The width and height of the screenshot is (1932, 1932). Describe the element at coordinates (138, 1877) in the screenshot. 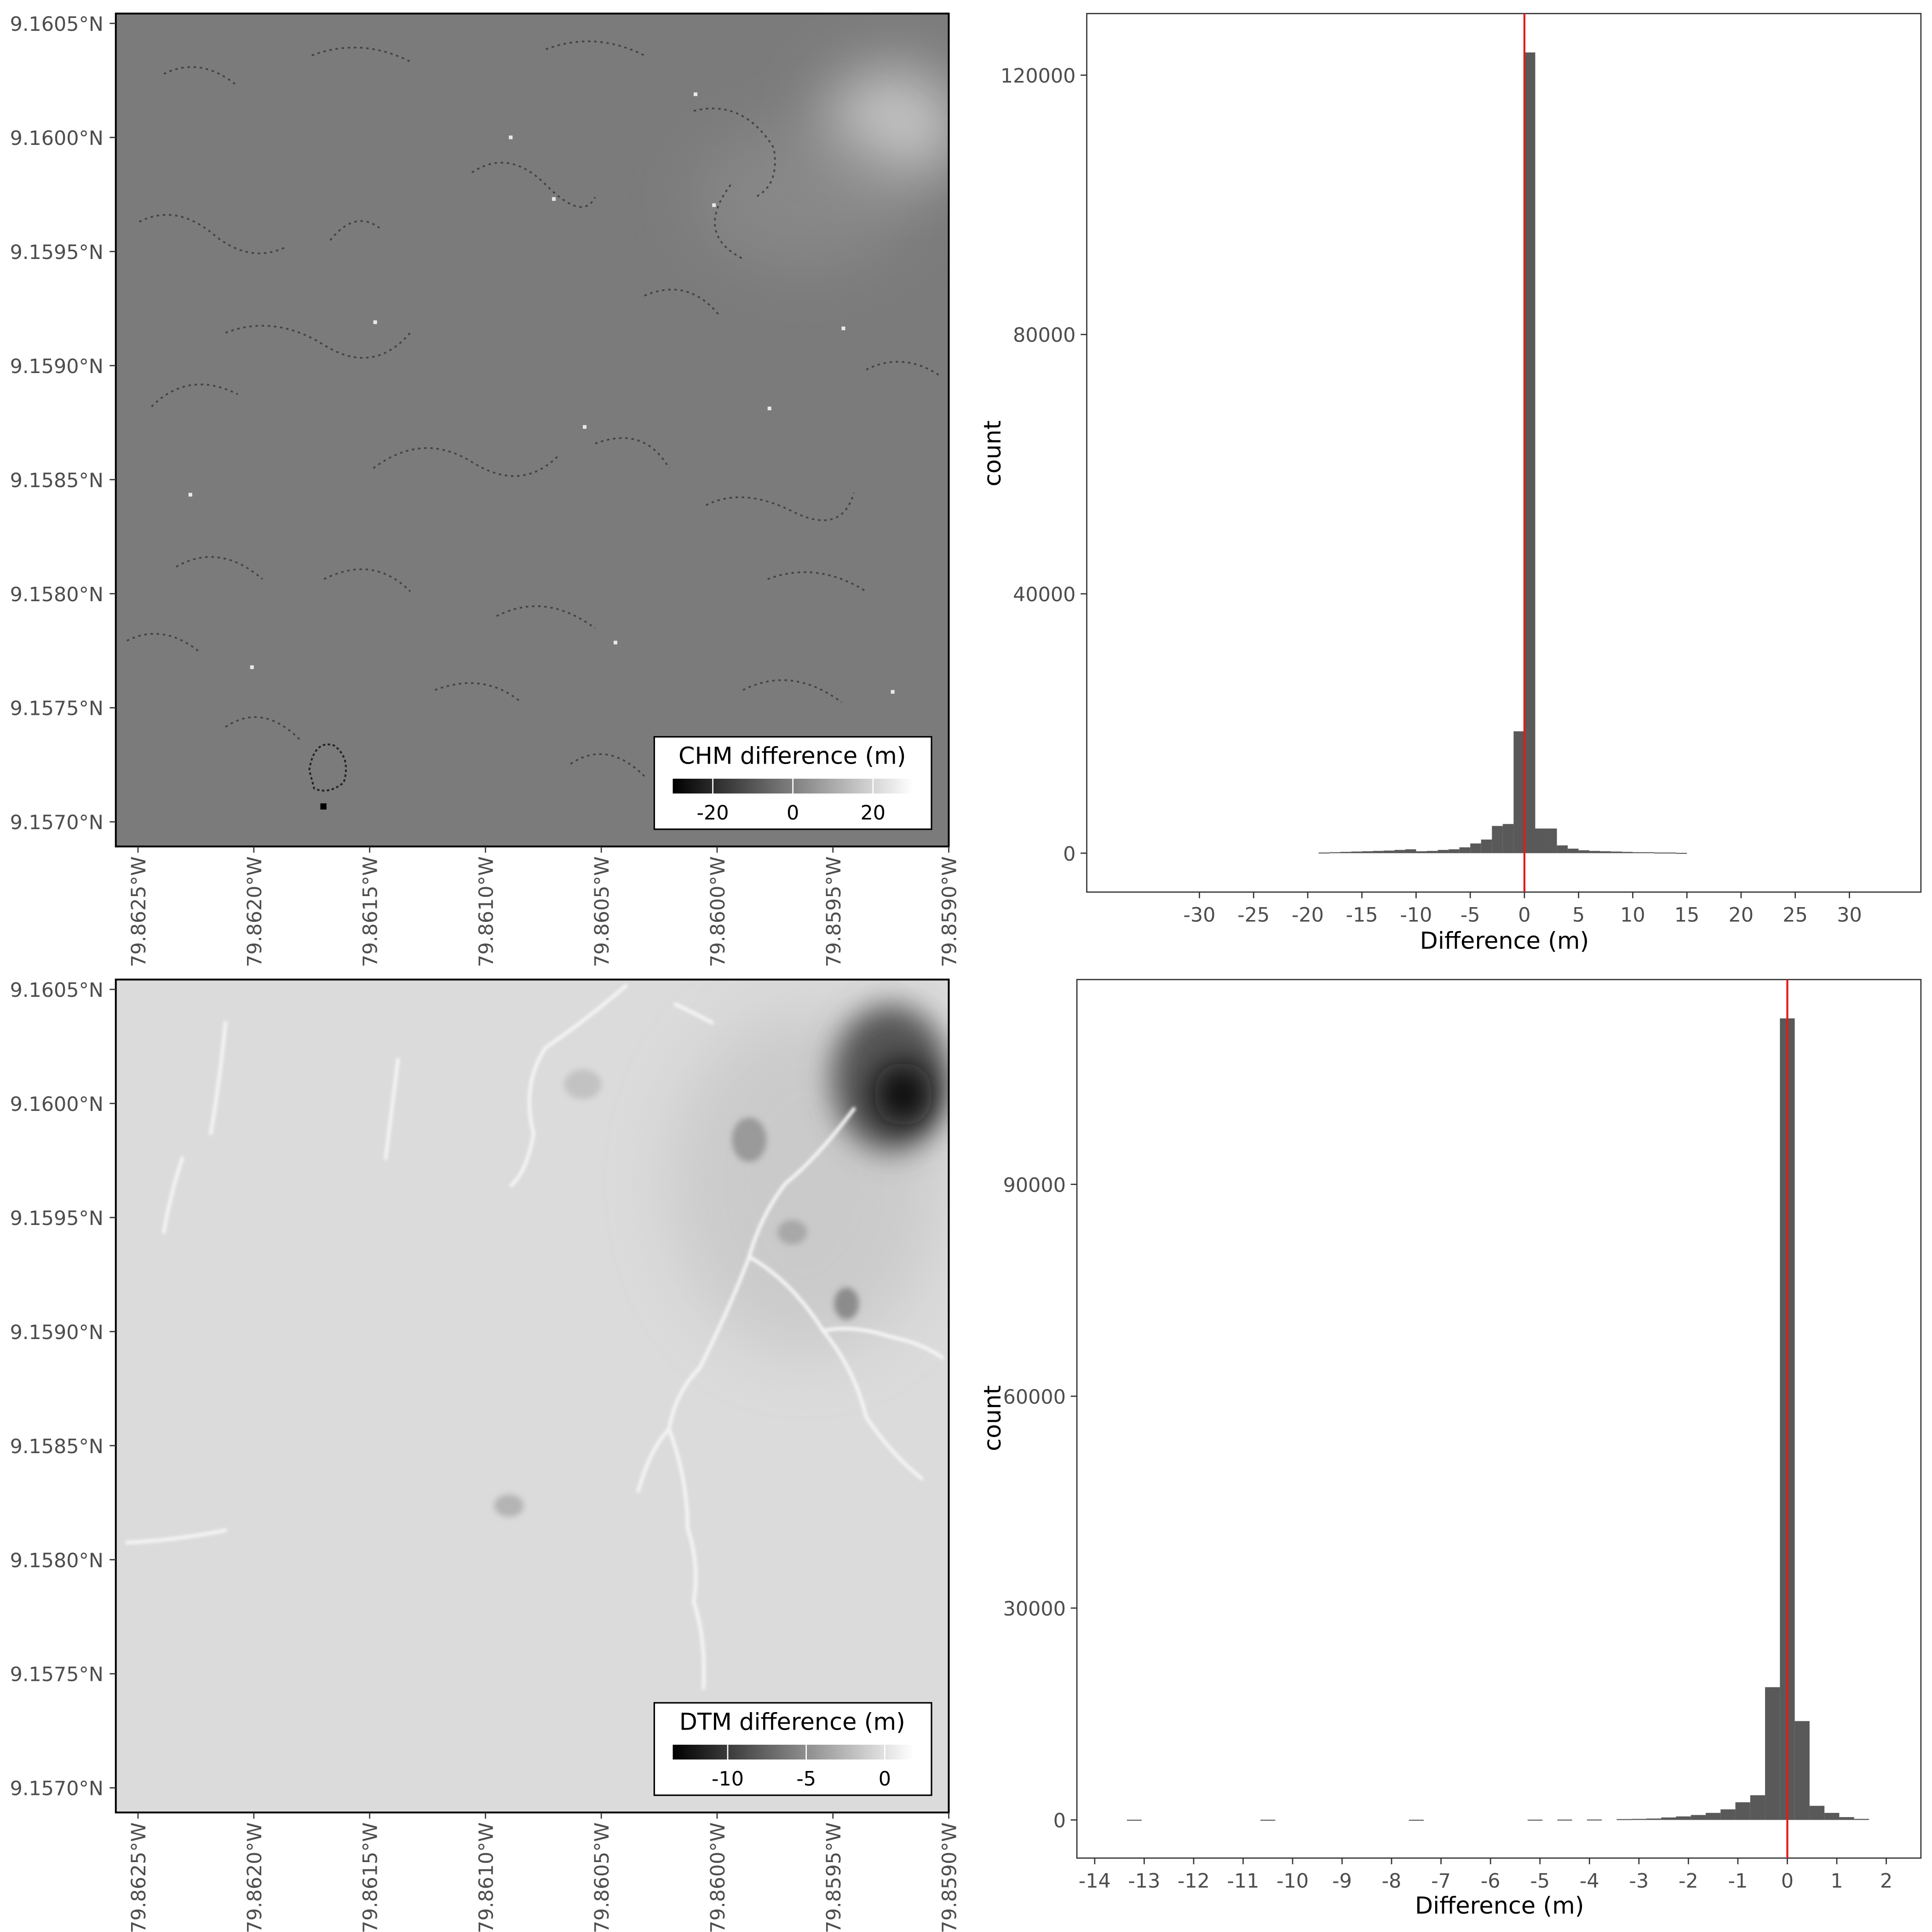

I see `dtm-x-tick-label: 79.8625°W` at that location.